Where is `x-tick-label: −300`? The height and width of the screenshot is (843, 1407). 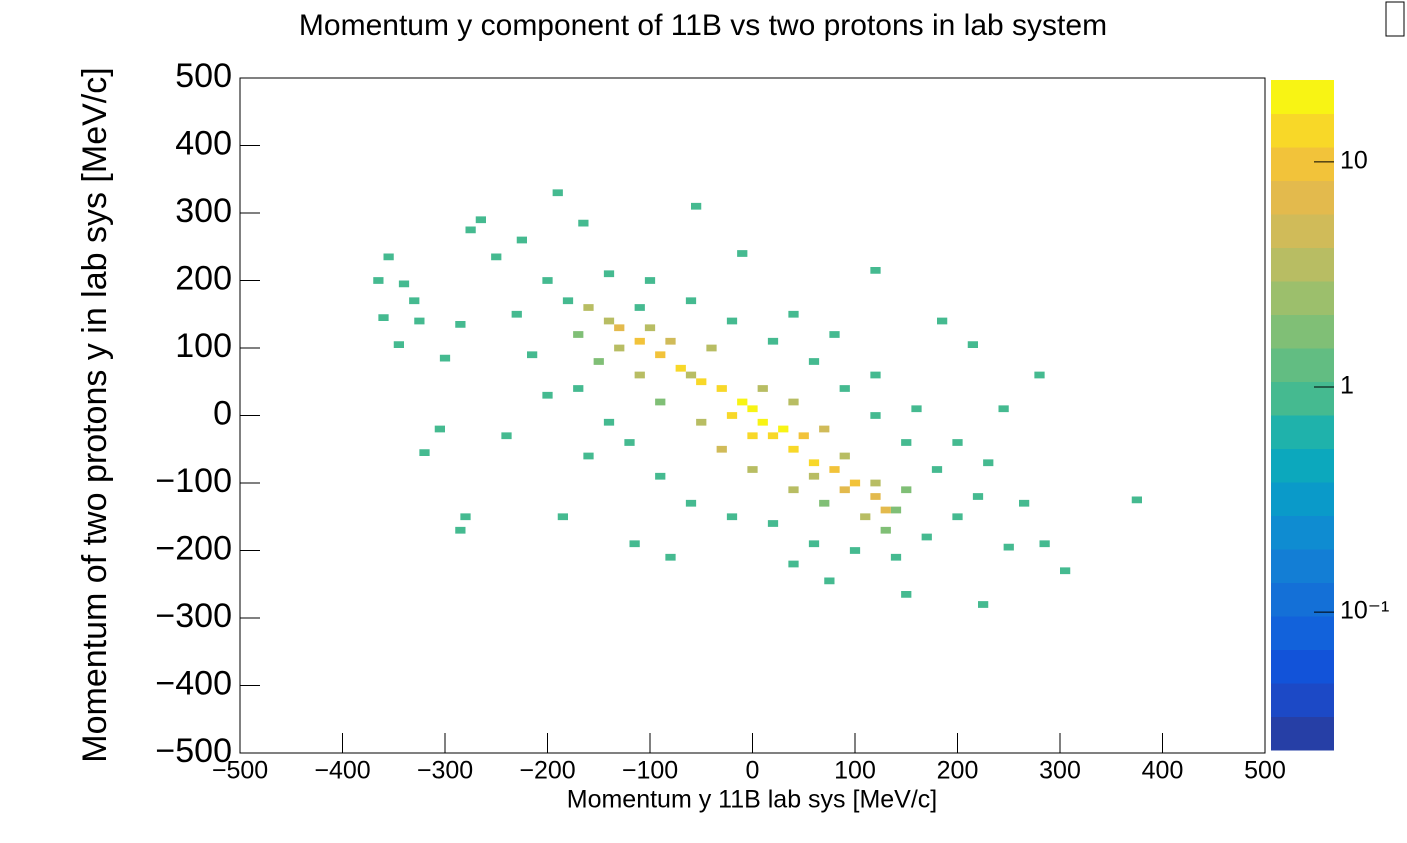 x-tick-label: −300 is located at coordinates (445, 771).